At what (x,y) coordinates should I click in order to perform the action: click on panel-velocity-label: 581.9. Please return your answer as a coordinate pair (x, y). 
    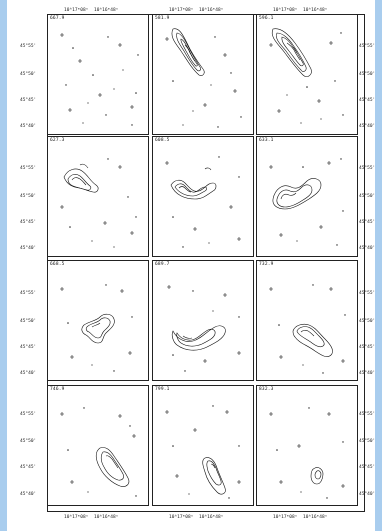
    Looking at the image, I should click on (162, 18).